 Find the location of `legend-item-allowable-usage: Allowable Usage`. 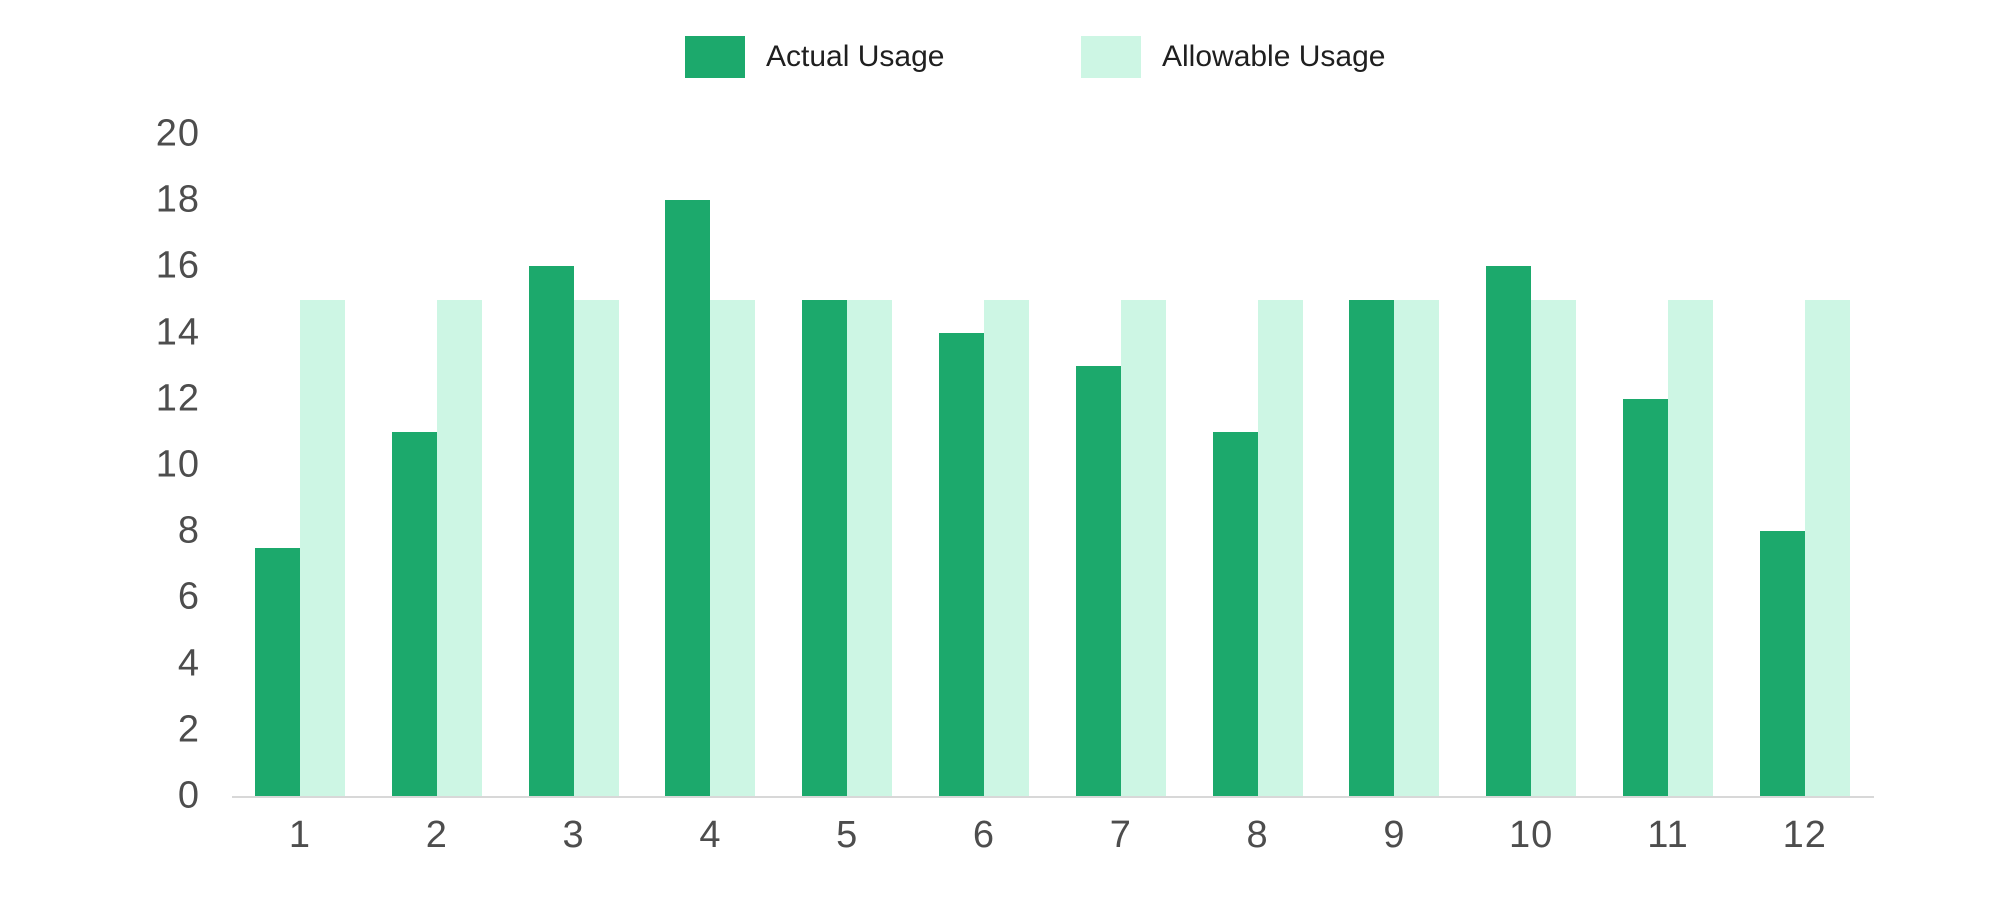

legend-item-allowable-usage: Allowable Usage is located at coordinates (1233, 57).